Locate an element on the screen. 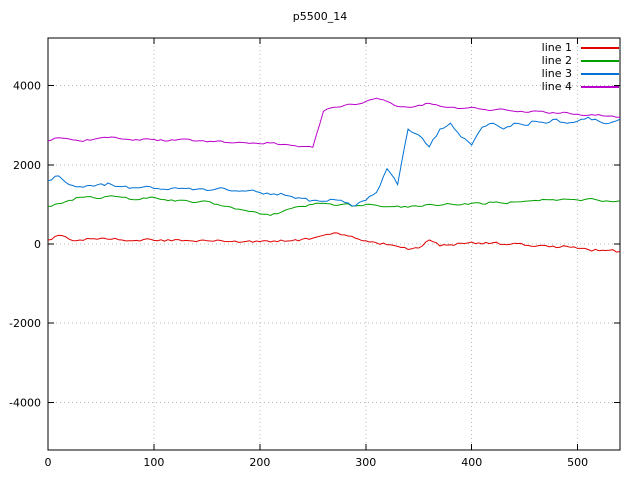  legend-label: line 3 is located at coordinates (556, 73).